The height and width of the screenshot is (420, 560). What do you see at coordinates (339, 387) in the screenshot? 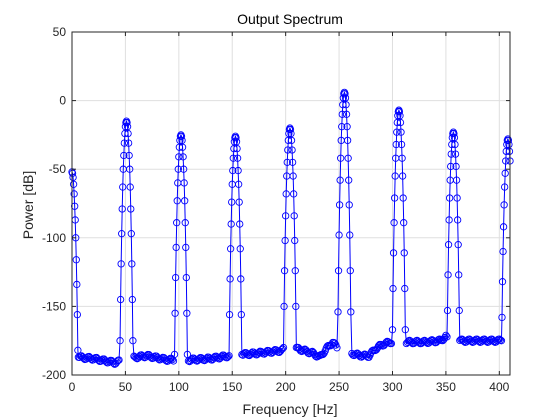
I see `x-tick-label: 250` at bounding box center [339, 387].